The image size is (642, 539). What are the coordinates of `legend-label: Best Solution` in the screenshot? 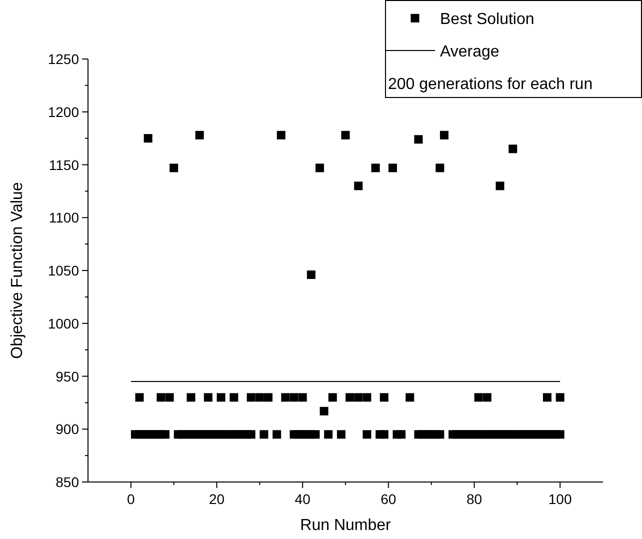 It's located at (487, 19).